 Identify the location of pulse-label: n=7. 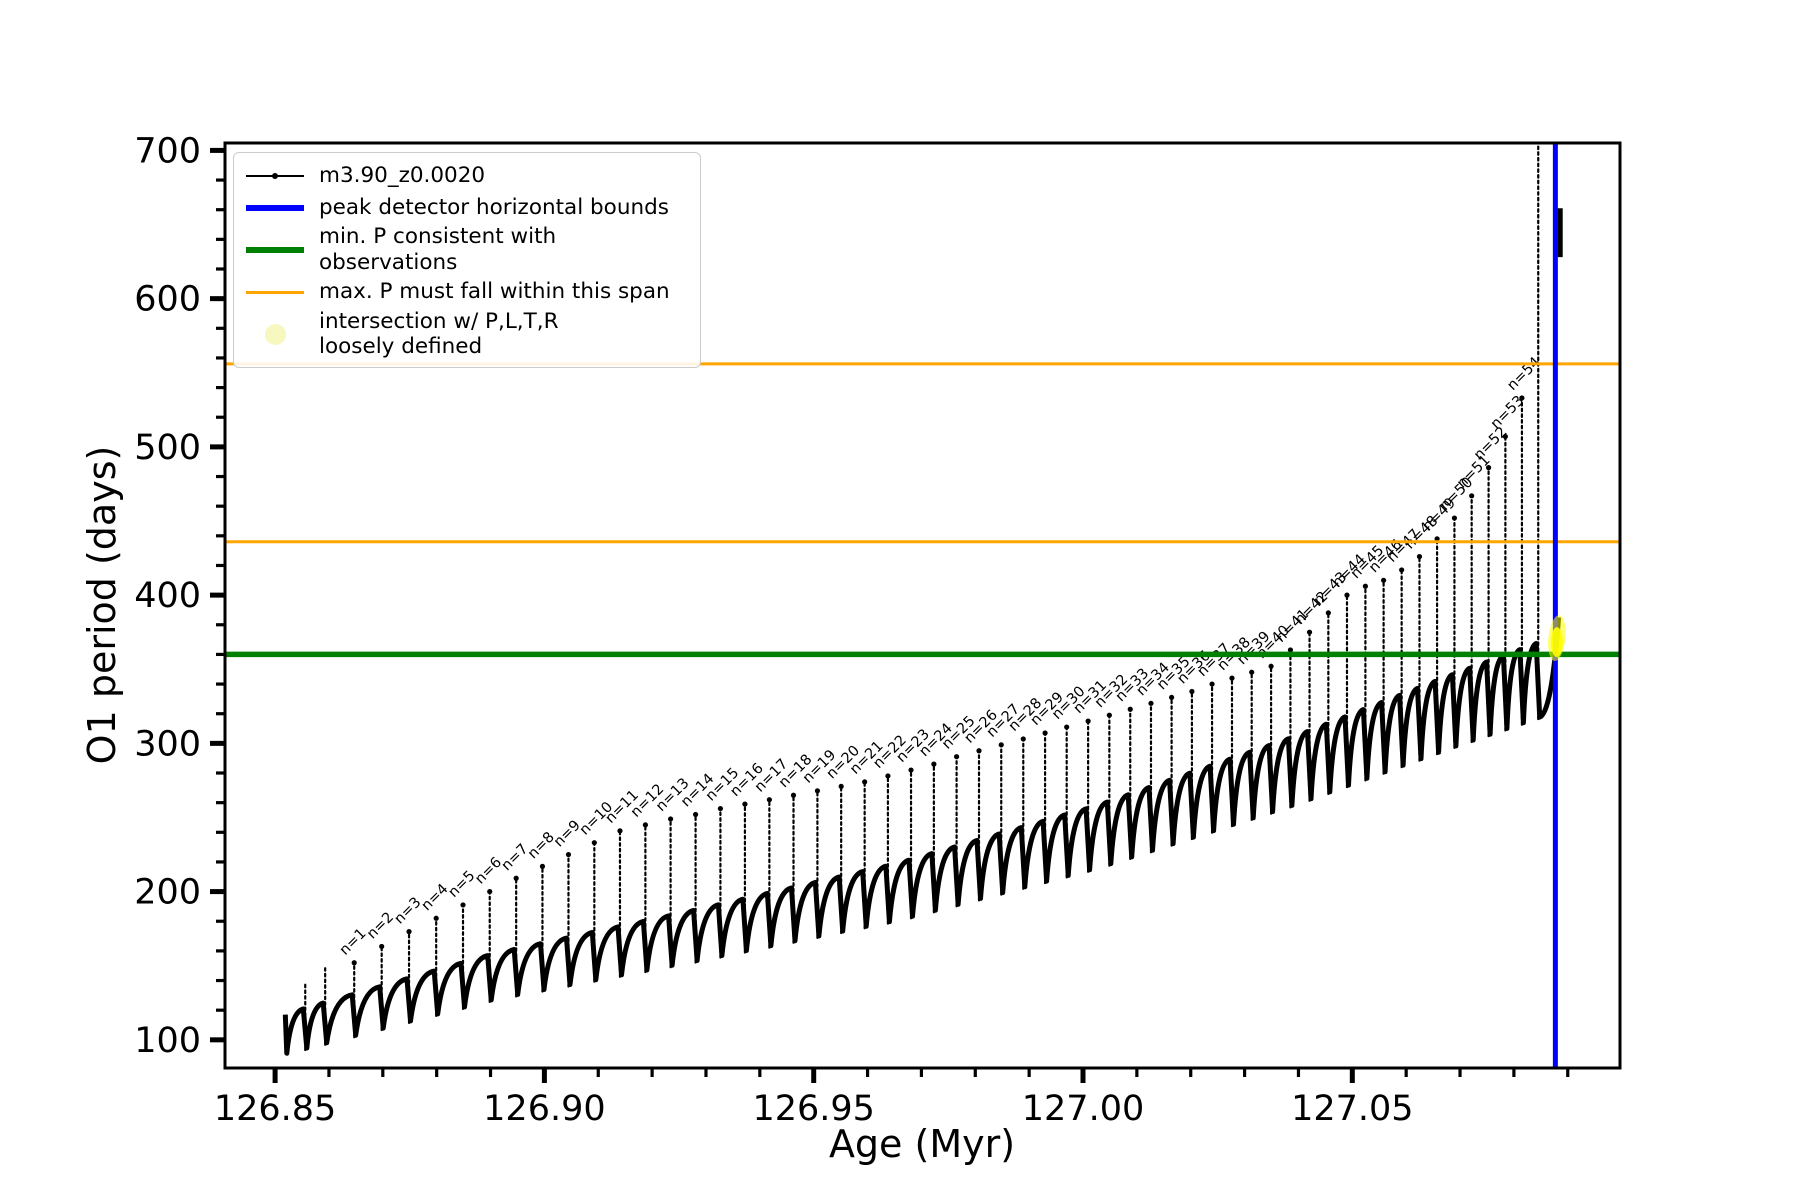
(515, 857).